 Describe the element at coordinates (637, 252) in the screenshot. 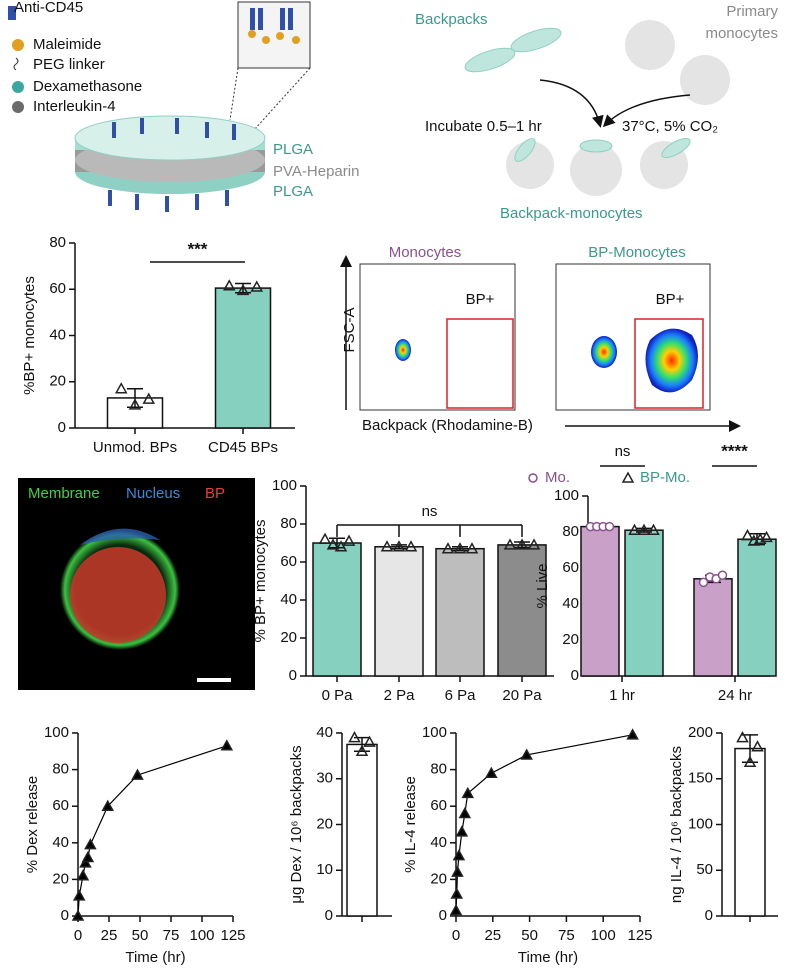

I see `panel-title: BP-Monocytes` at that location.